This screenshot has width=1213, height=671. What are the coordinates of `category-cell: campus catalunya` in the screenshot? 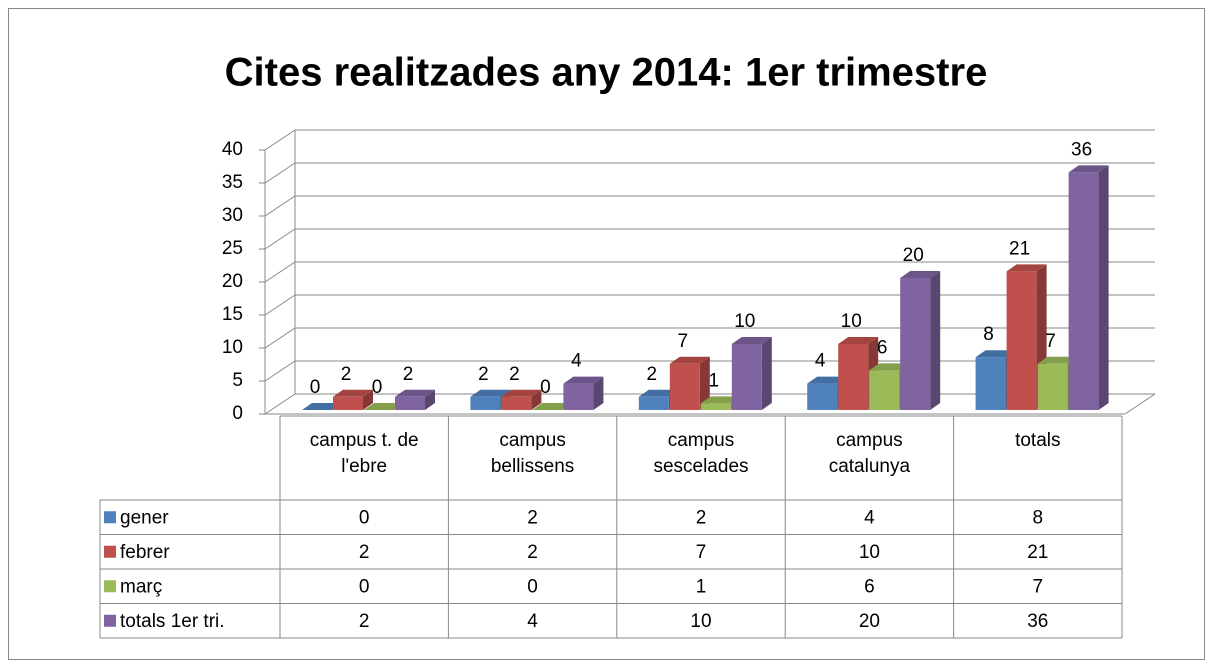 It's located at (869, 453).